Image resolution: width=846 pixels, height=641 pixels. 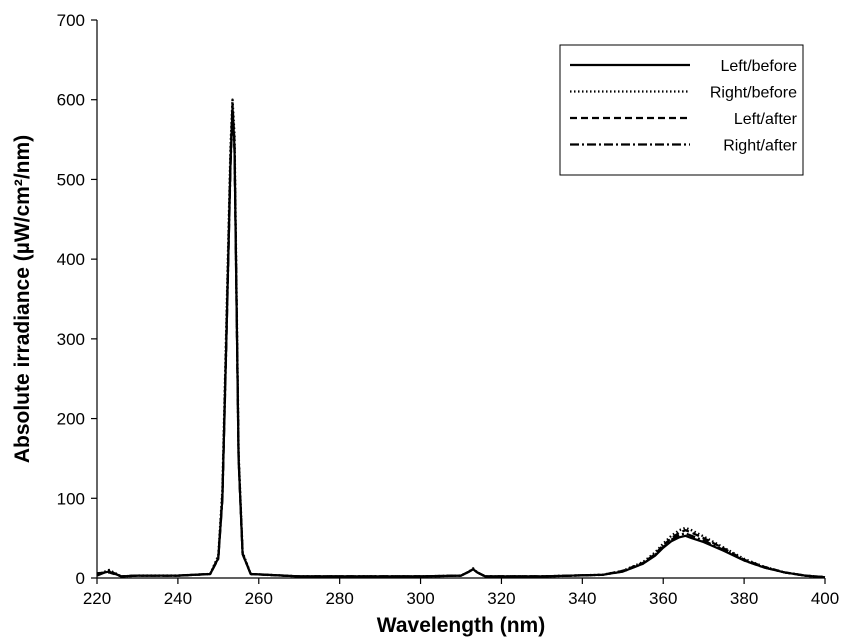 What do you see at coordinates (339, 598) in the screenshot?
I see `x-tick-label: 280` at bounding box center [339, 598].